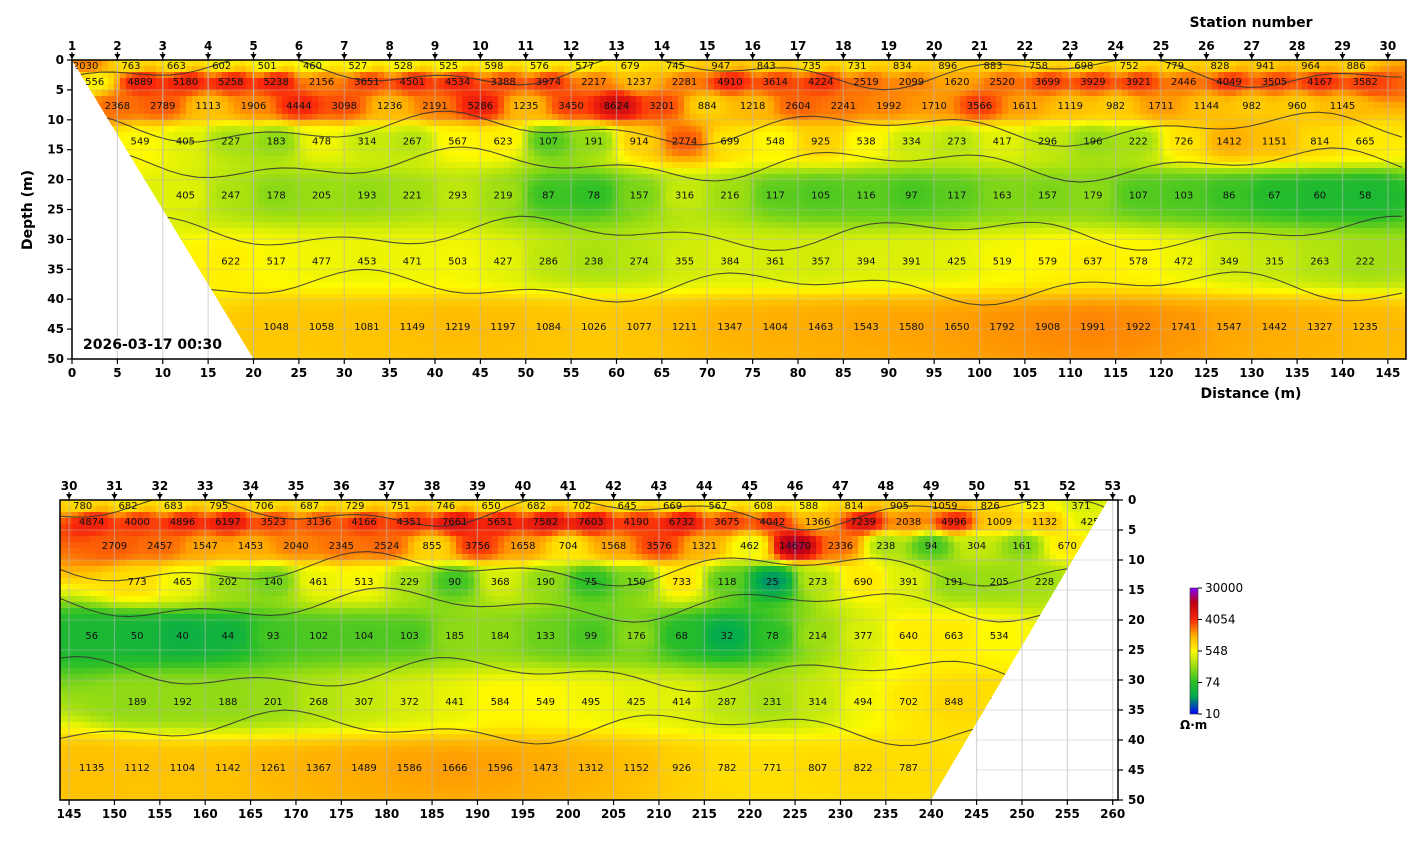 This screenshot has height=842, width=1419. Describe the element at coordinates (1021, 814) in the screenshot. I see `x-tick-label: 250` at that location.